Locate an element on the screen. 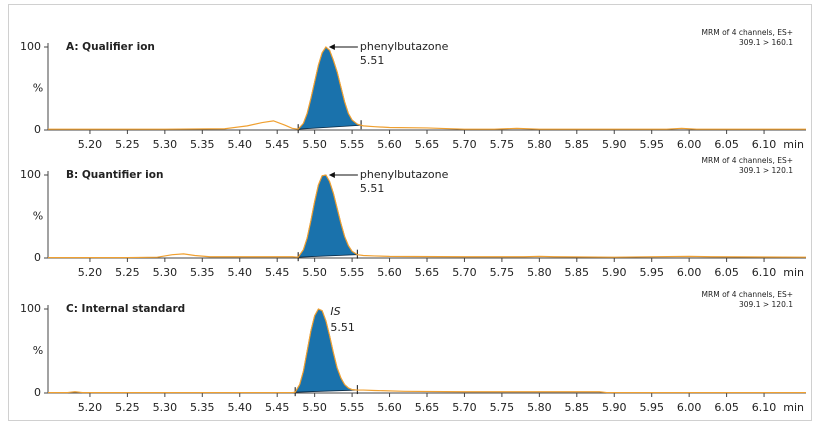 The height and width of the screenshot is (426, 816). panel-title: C: Internal standard is located at coordinates (125, 309).